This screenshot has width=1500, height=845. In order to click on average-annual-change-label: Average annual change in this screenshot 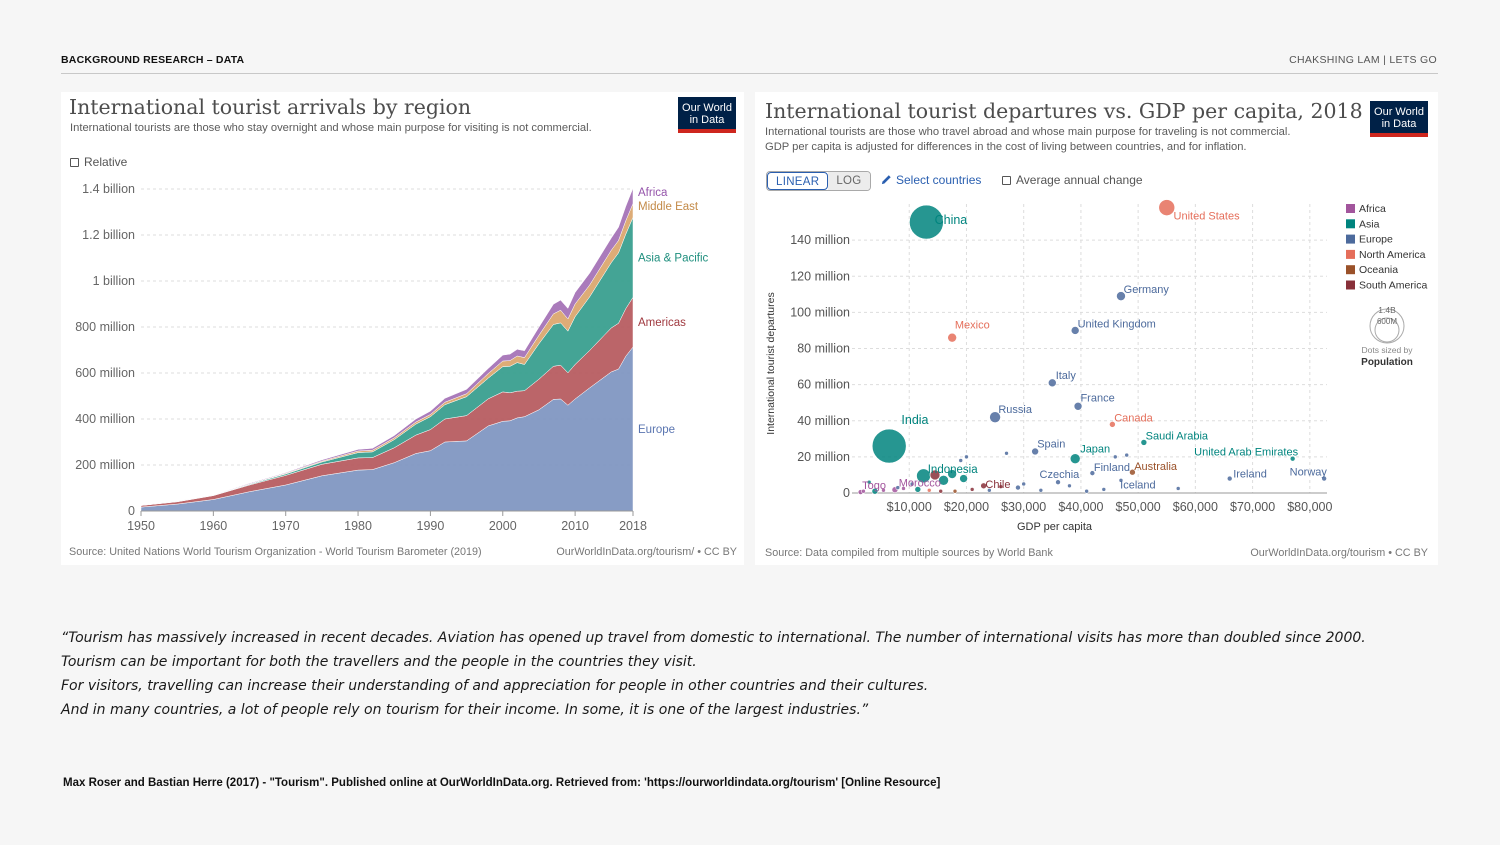, I will do `click(1079, 180)`.